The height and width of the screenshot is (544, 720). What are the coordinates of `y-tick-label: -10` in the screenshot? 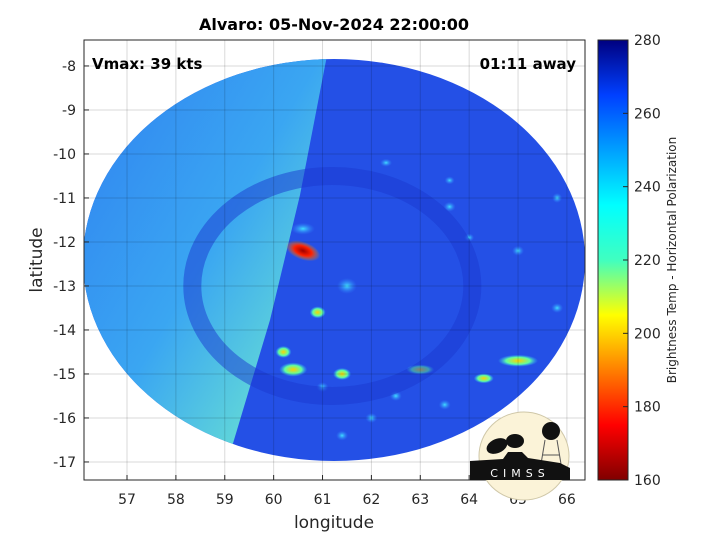 It's located at (64, 155).